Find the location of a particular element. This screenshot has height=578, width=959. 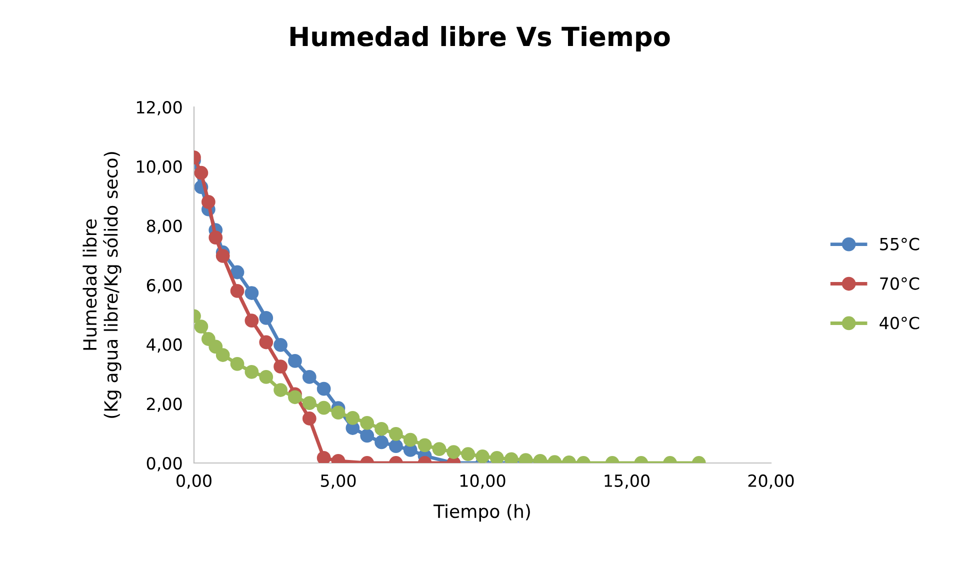

y-tick-label: 10,00 is located at coordinates (159, 167).